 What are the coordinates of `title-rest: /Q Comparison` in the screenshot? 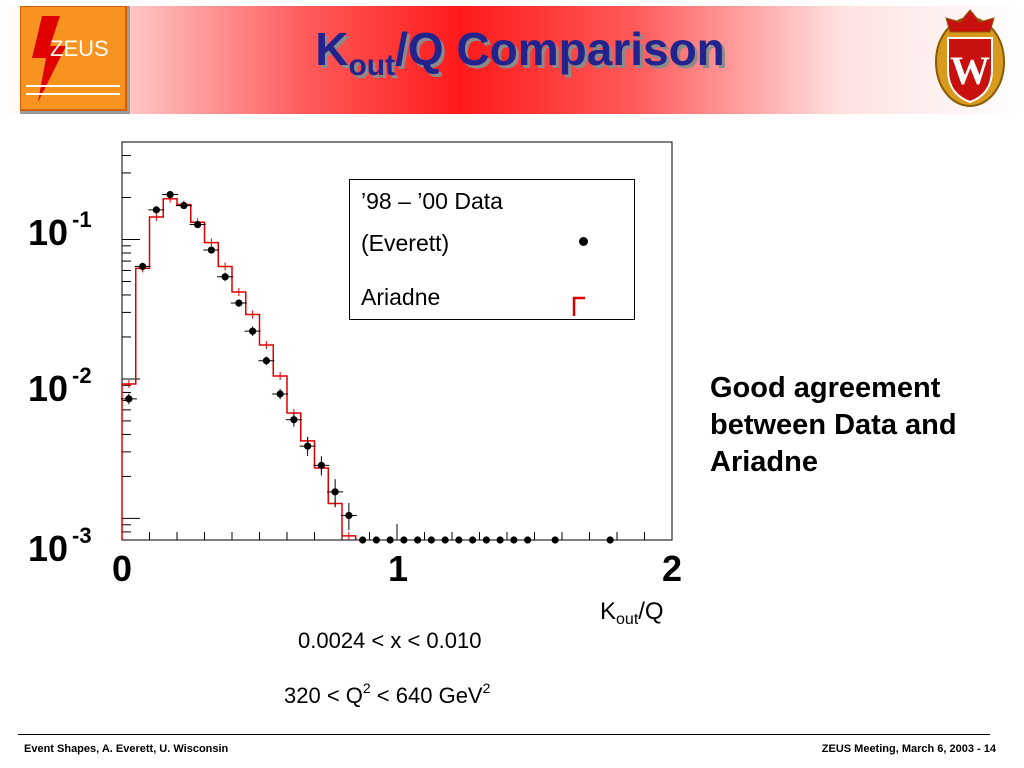 It's located at (560, 49).